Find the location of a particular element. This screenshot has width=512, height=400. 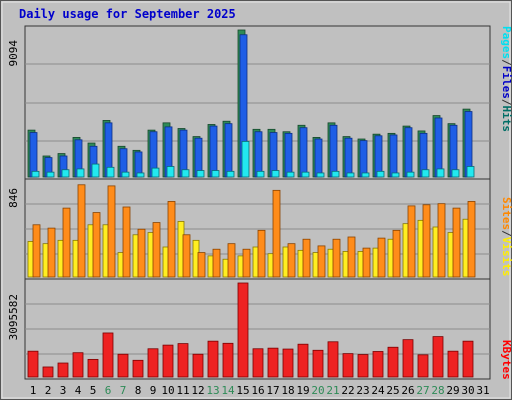

day-label: 3 is located at coordinates (63, 390).